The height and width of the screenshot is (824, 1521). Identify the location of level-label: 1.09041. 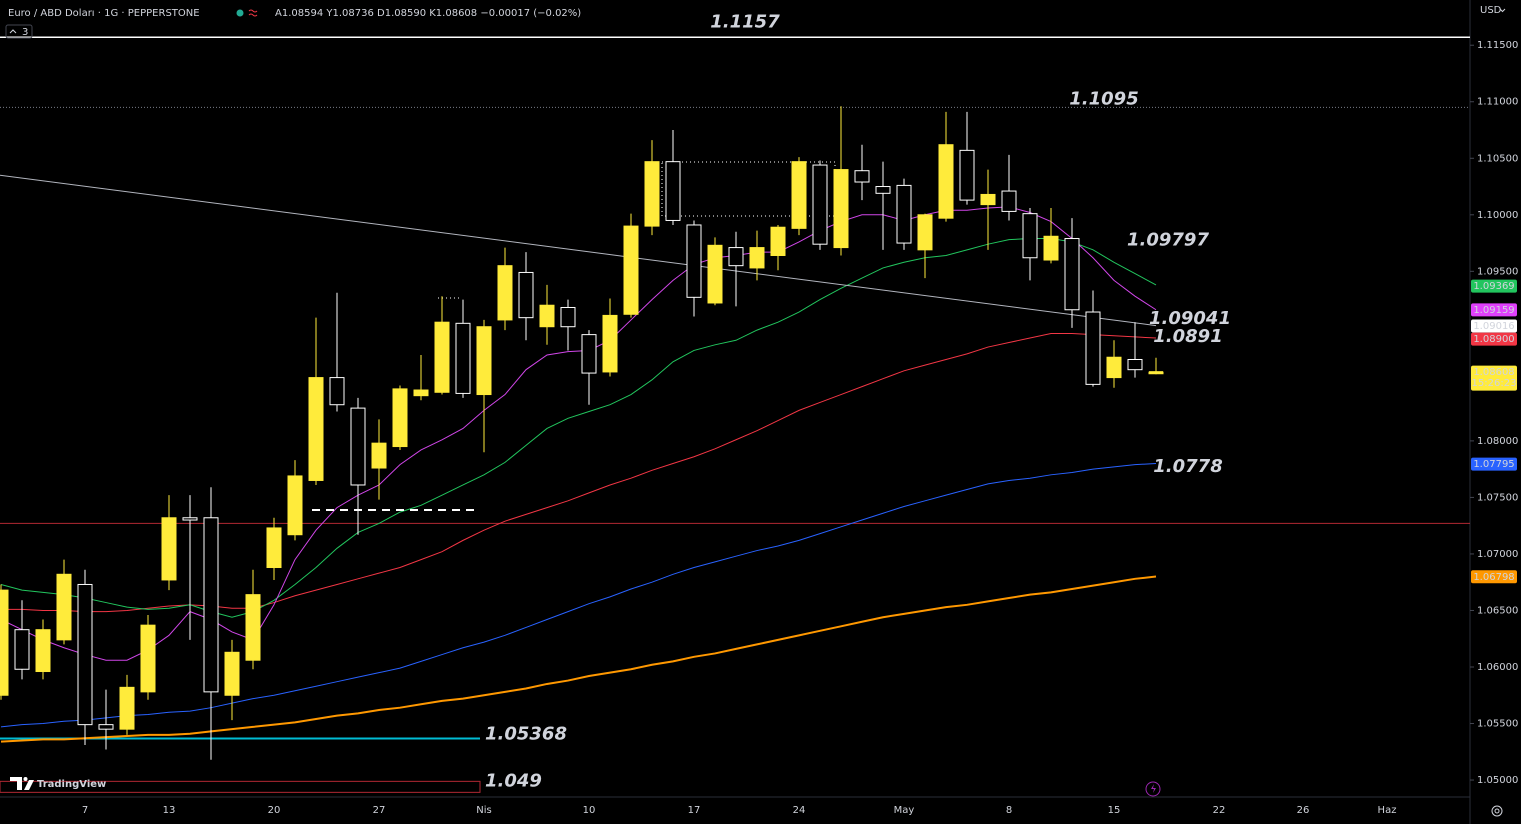
(1190, 318).